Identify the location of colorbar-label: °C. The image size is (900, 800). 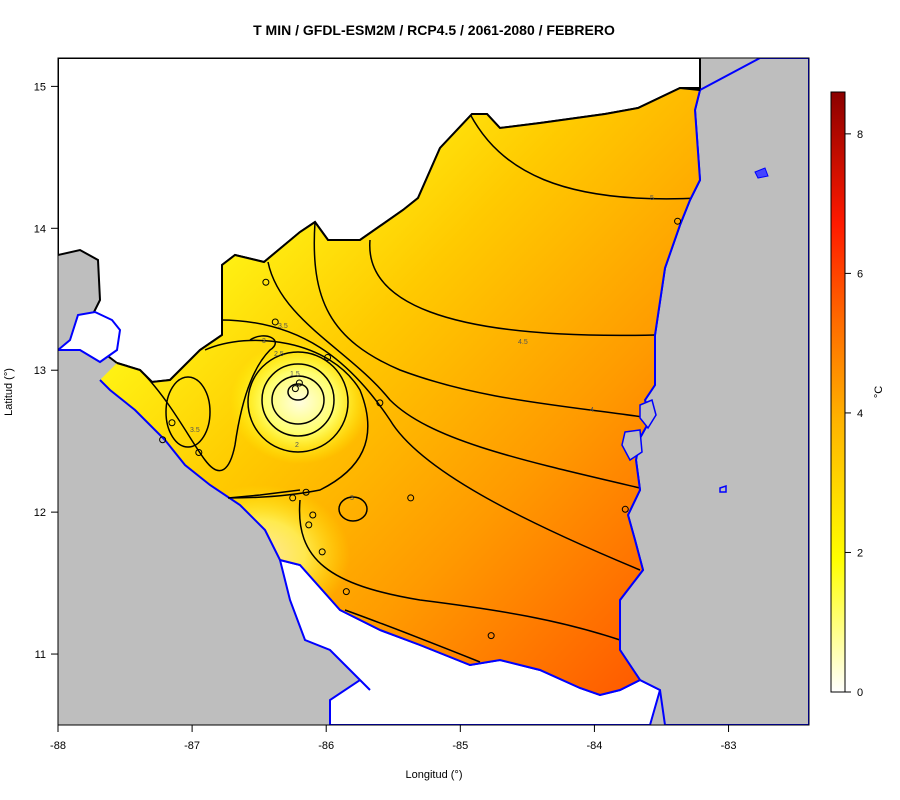
(879, 392).